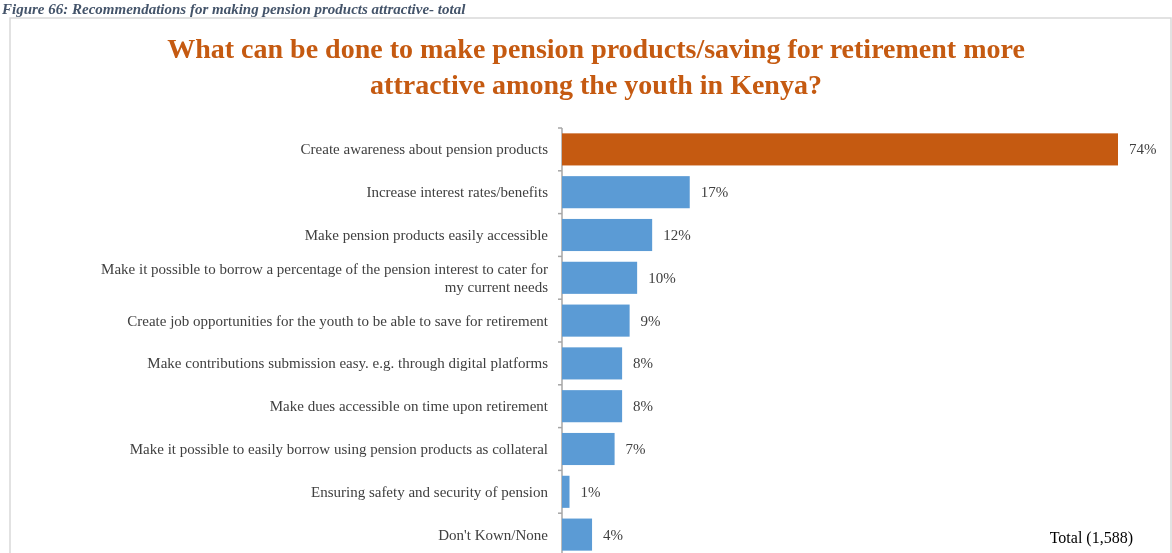 This screenshot has height=553, width=1172. I want to click on chart-title: What can be done to make pension products/saving for retirement more attractive among the youth in Kenya?, so click(596, 66).